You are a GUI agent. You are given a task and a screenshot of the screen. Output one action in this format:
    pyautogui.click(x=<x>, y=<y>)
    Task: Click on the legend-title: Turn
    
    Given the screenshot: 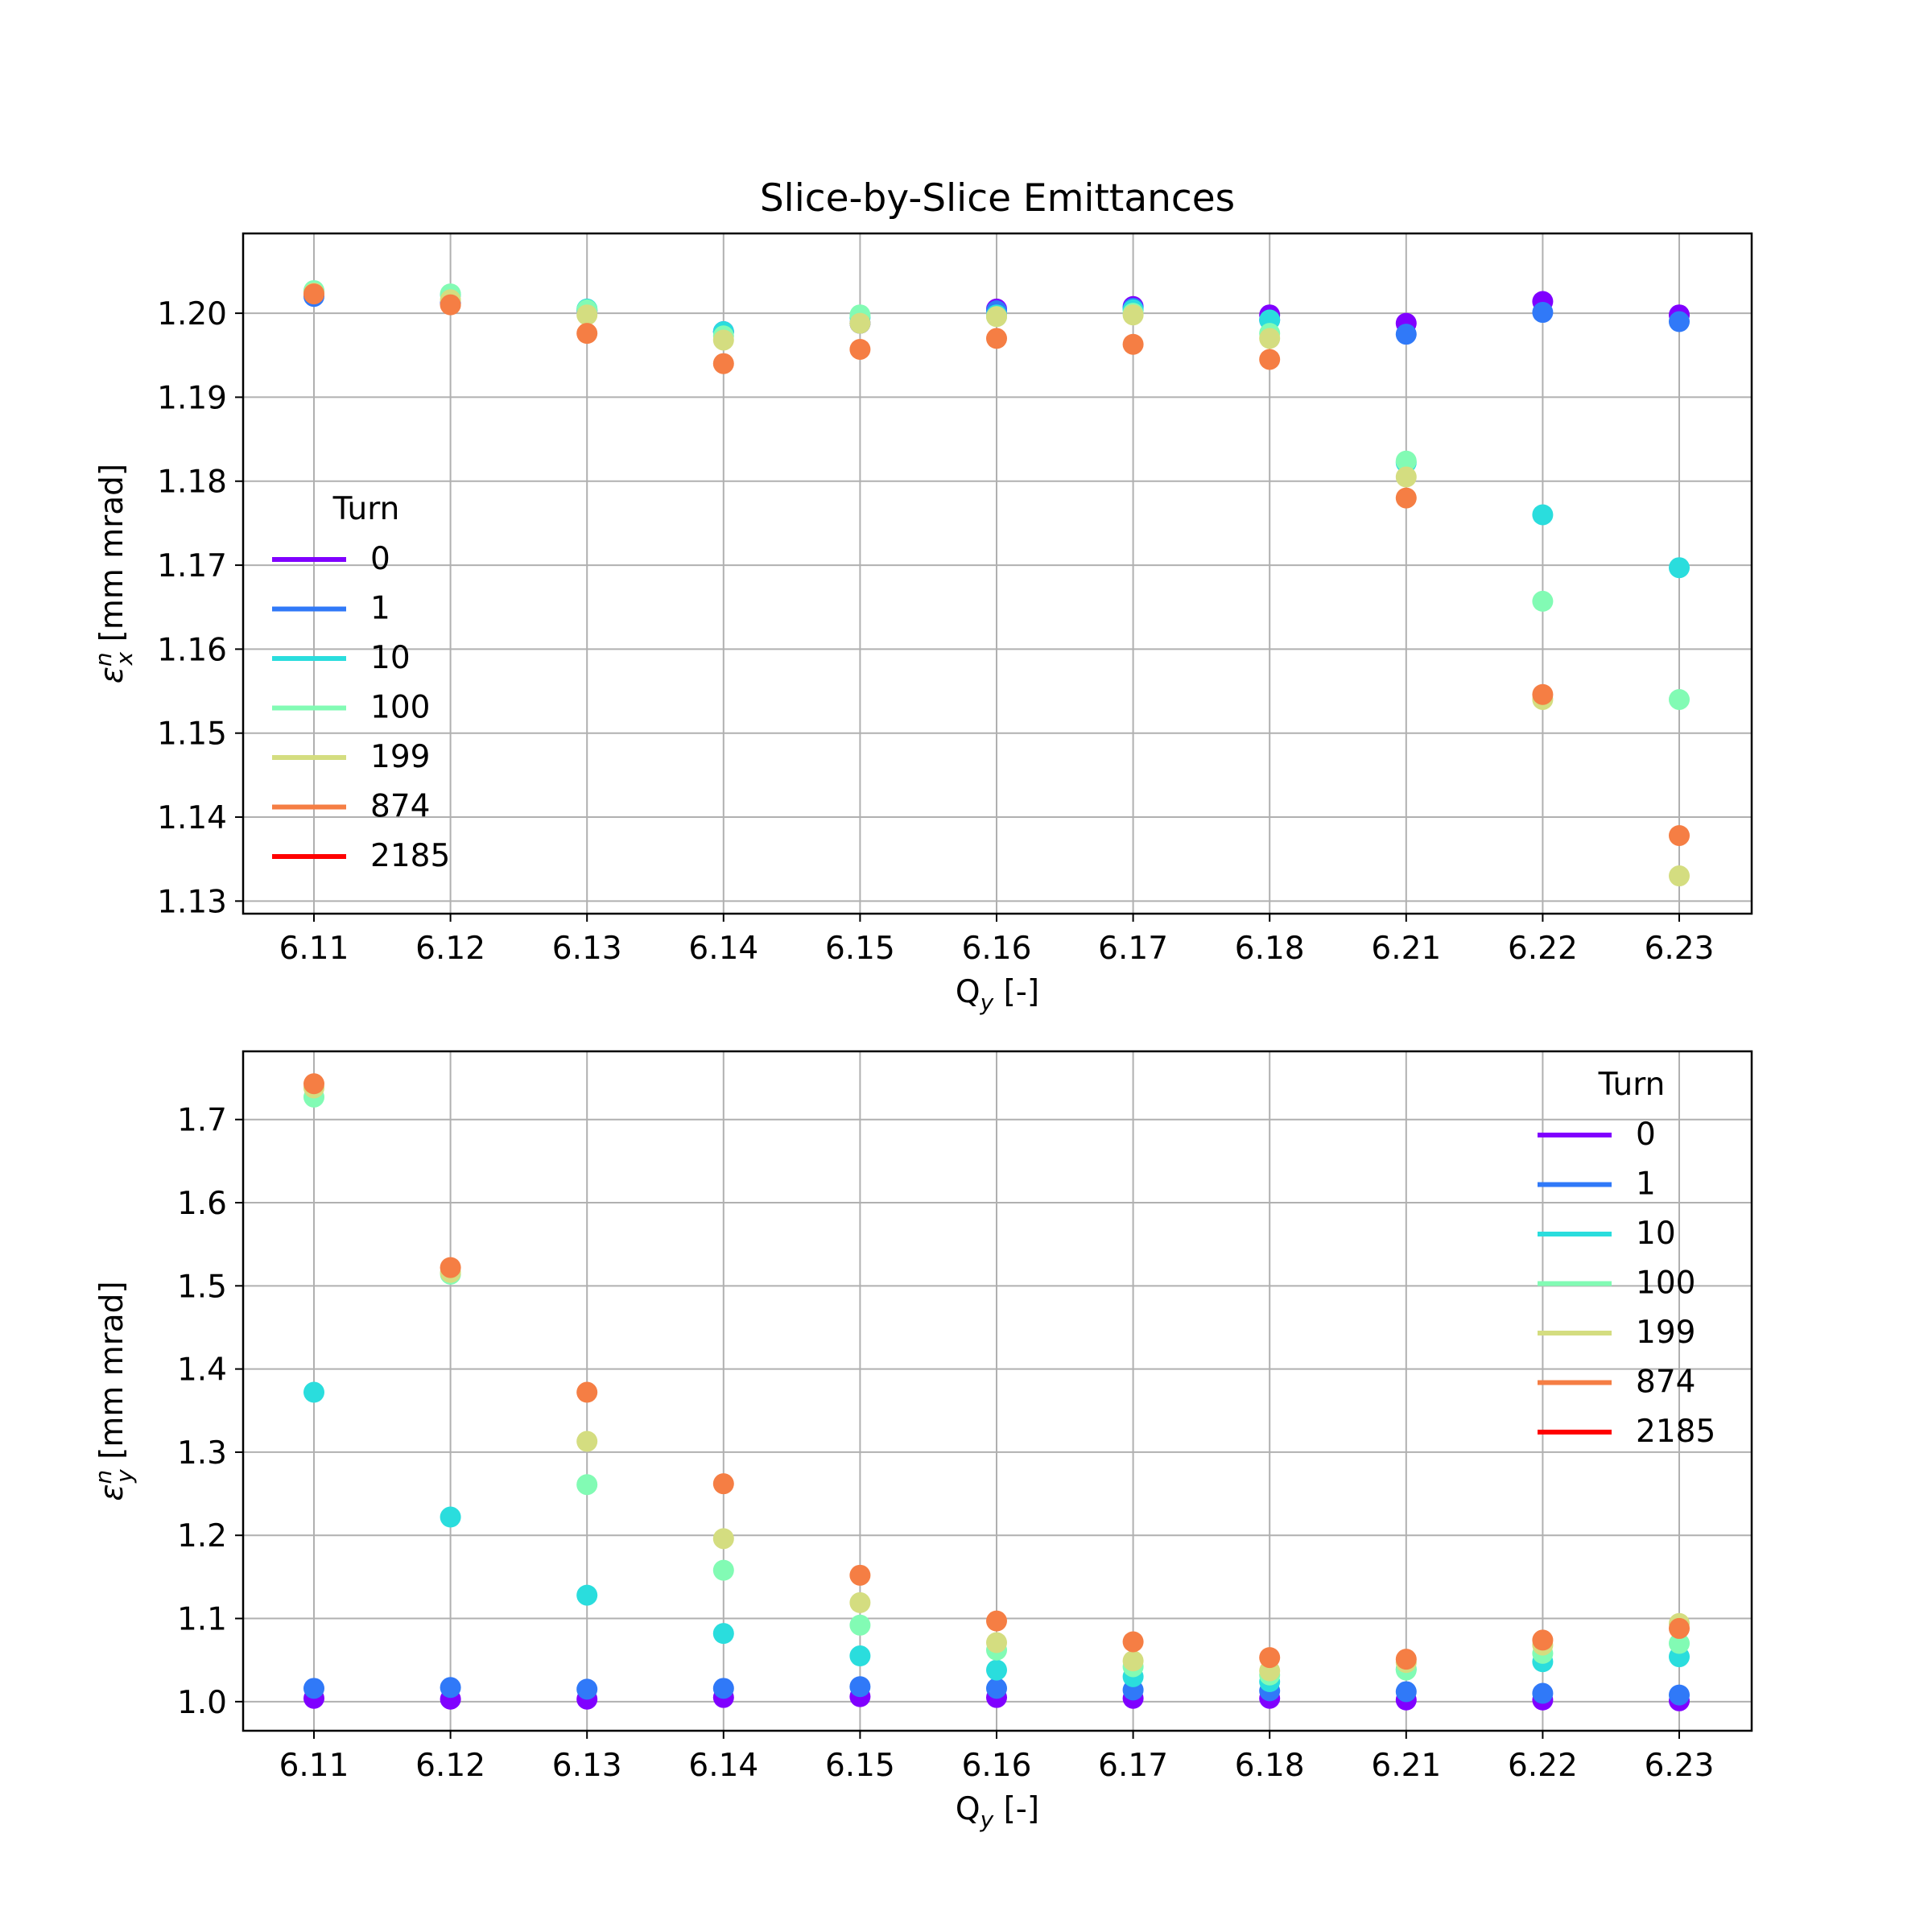 What is the action you would take?
    pyautogui.click(x=1632, y=1085)
    